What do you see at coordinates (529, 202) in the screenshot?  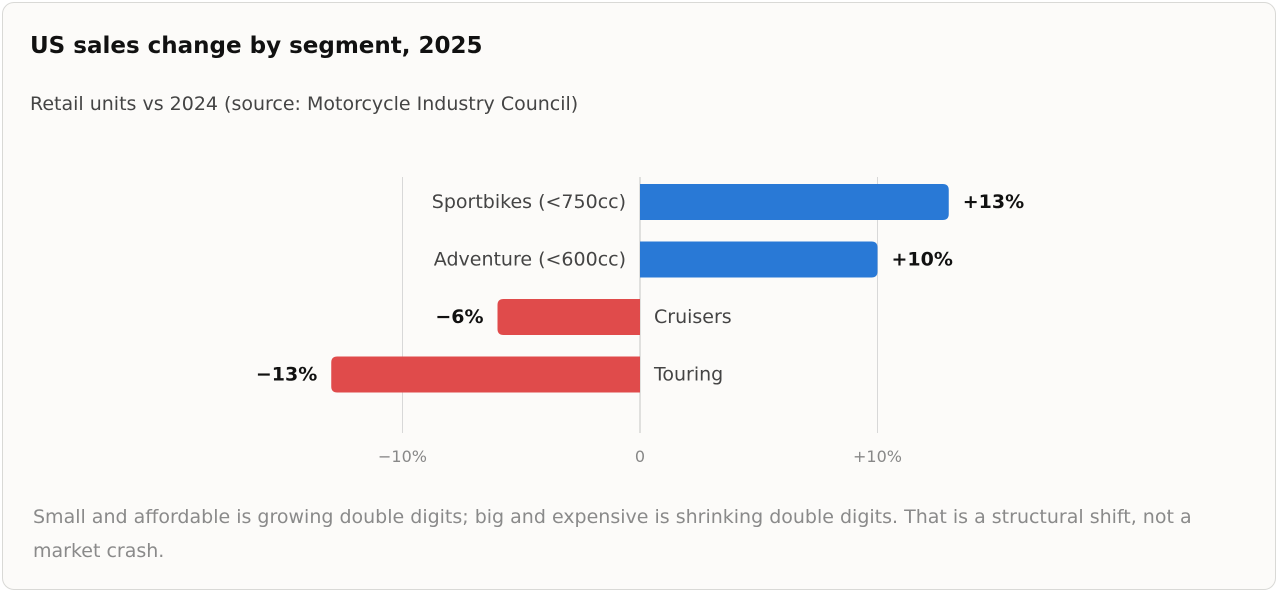 I see `category-label: Sportbikes (<750cc)` at bounding box center [529, 202].